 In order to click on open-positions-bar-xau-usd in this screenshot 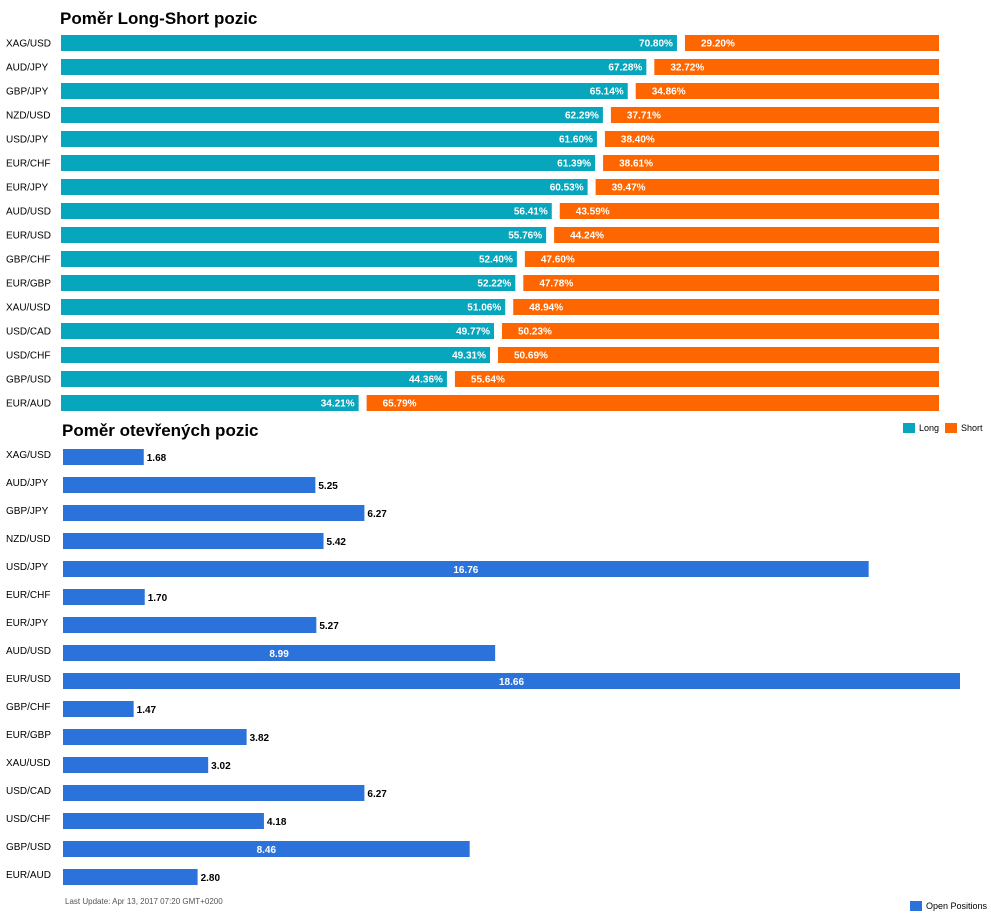, I will do `click(136, 765)`.